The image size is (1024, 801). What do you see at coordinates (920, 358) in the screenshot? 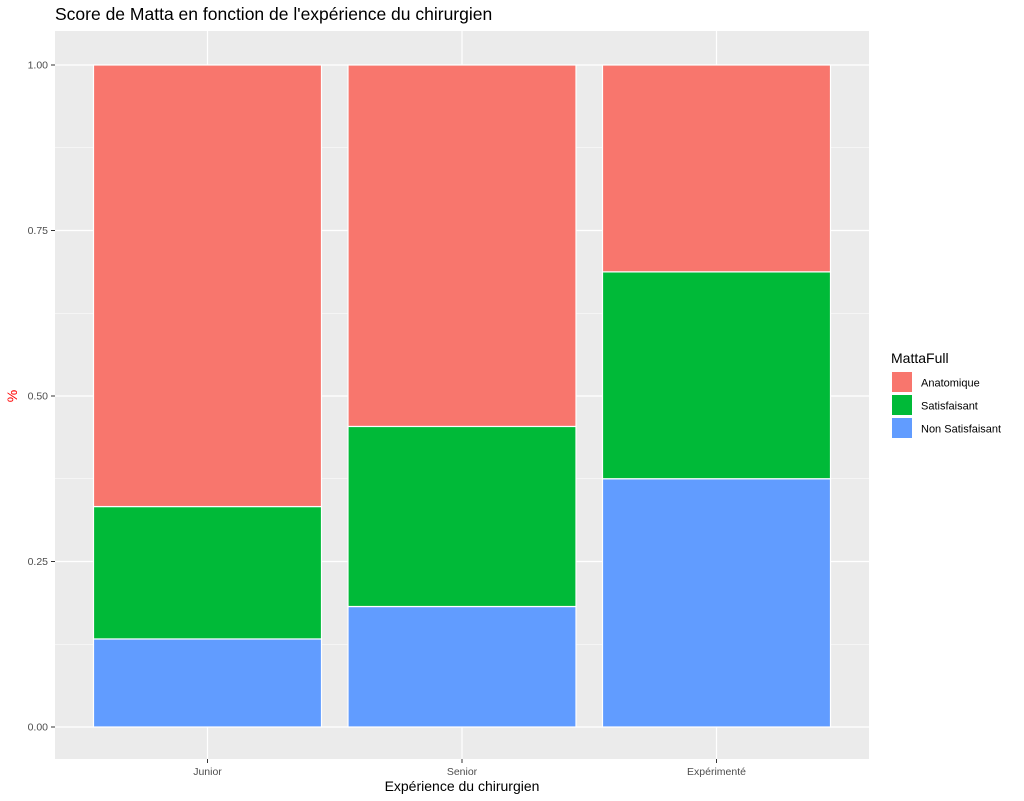
I see `legend-title: MattaFull` at bounding box center [920, 358].